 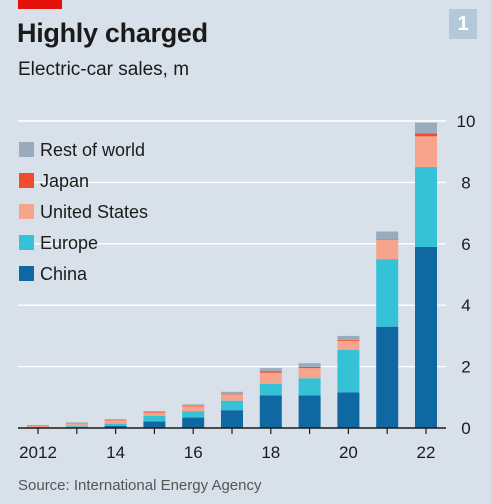 I want to click on x-tick-label: 16, so click(x=193, y=452).